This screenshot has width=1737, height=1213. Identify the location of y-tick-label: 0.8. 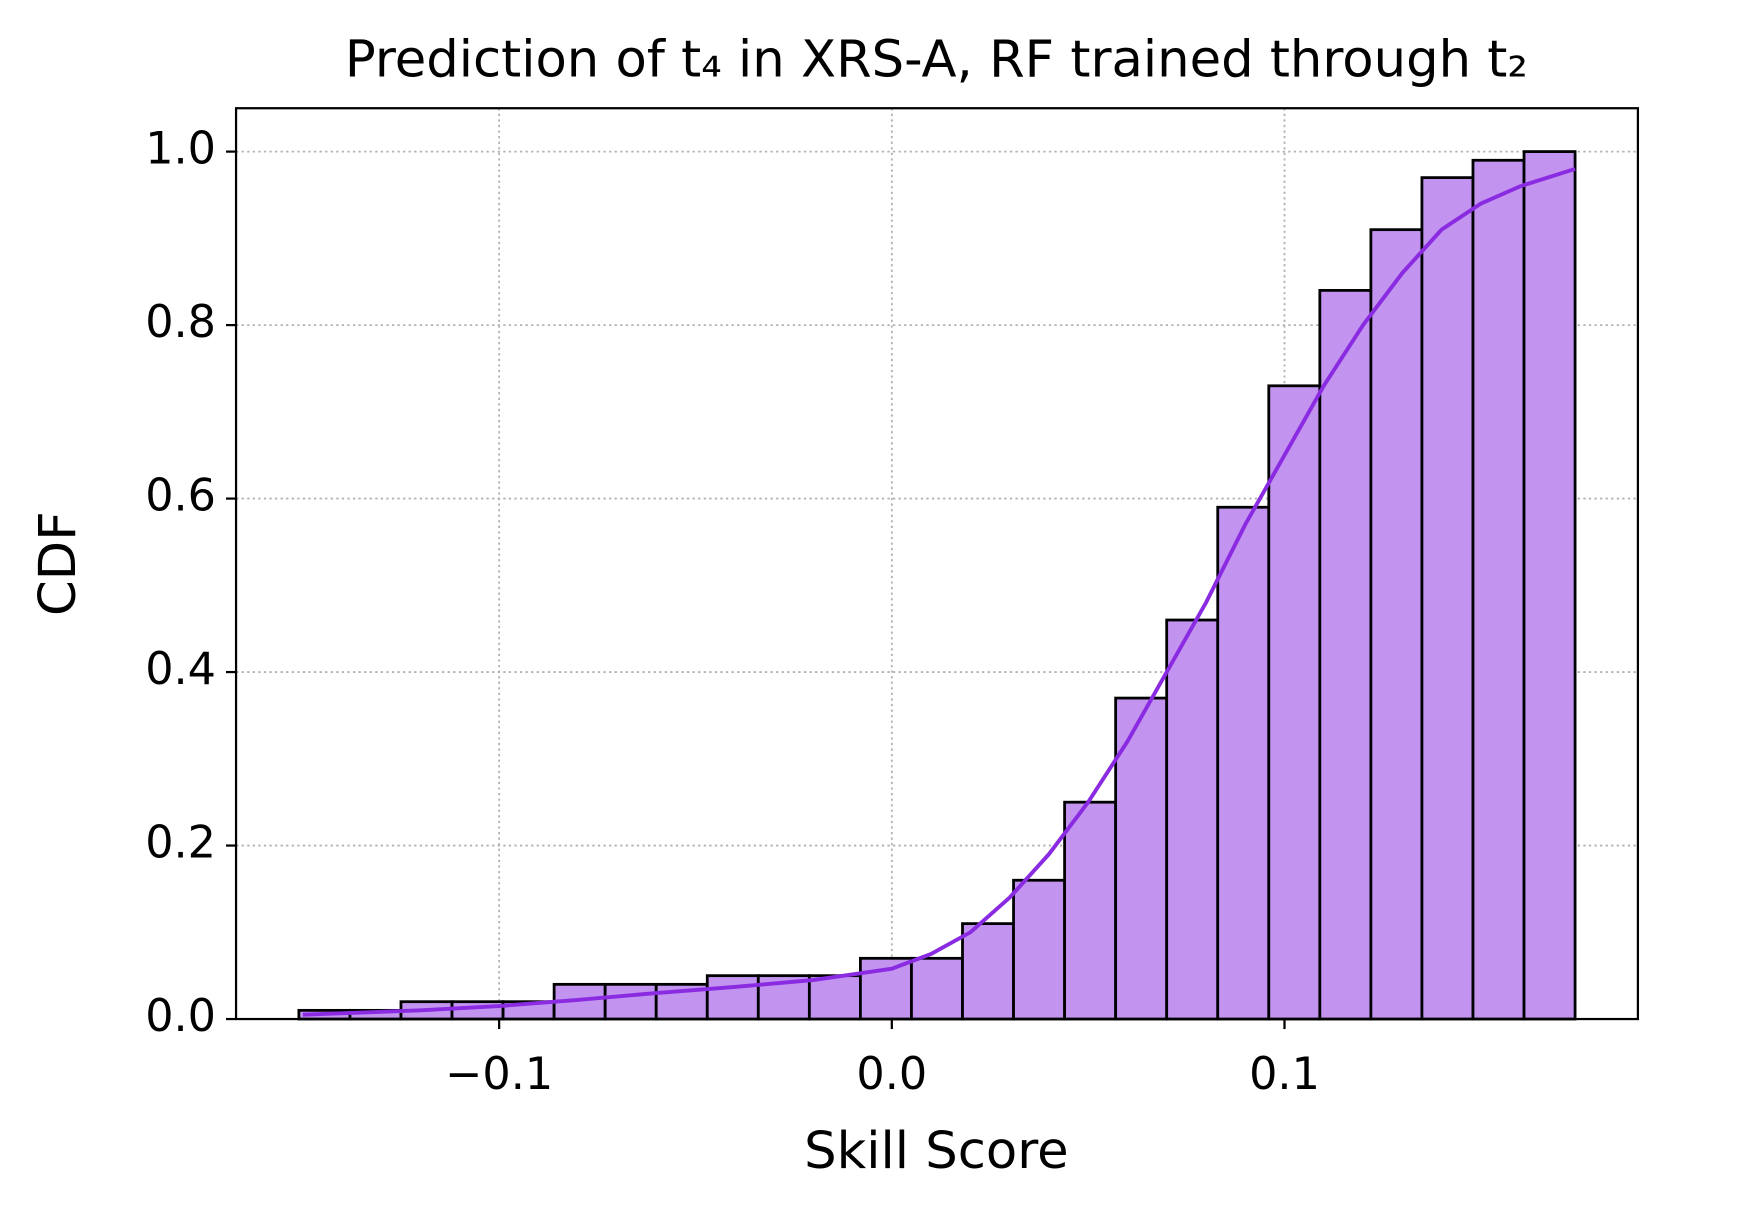
(180, 322).